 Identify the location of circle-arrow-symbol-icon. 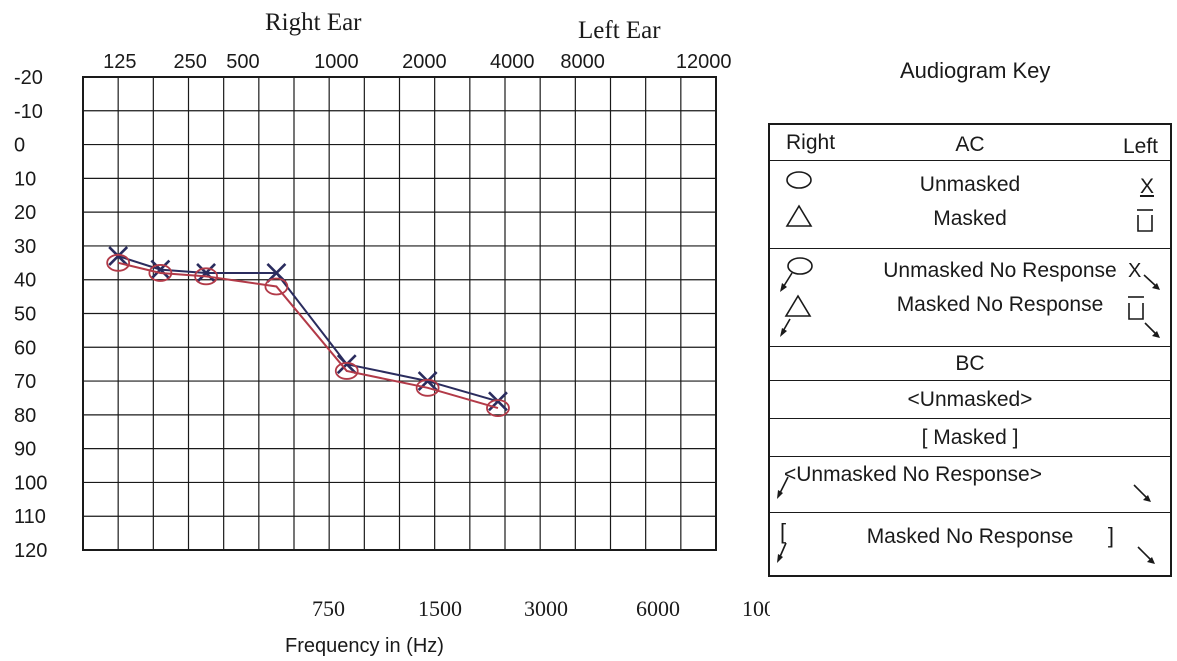
(796, 274).